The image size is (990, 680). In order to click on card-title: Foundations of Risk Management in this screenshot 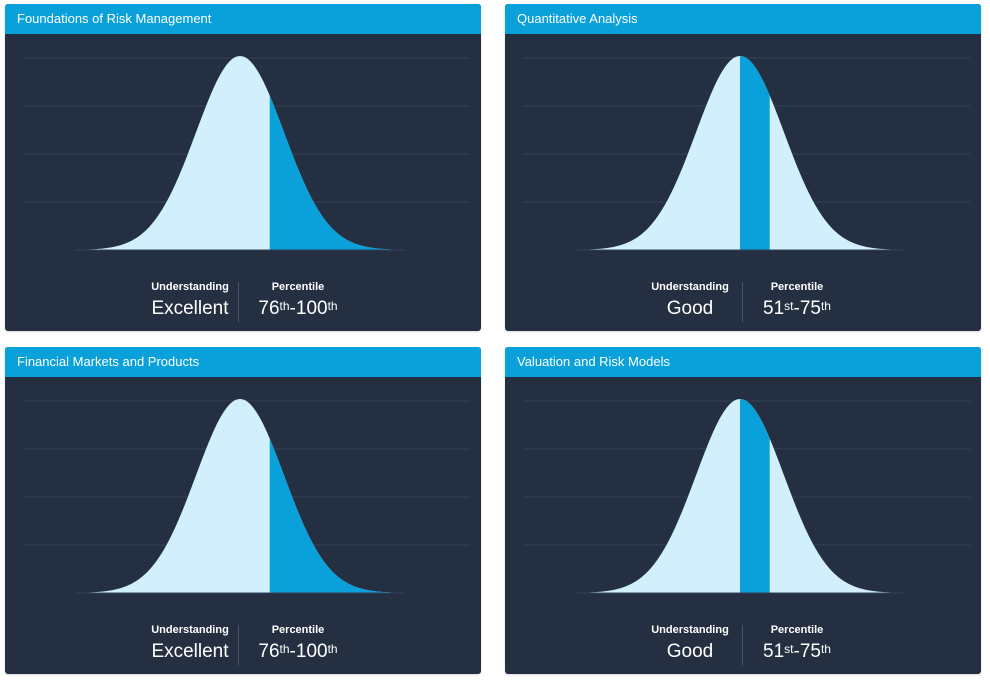, I will do `click(243, 19)`.